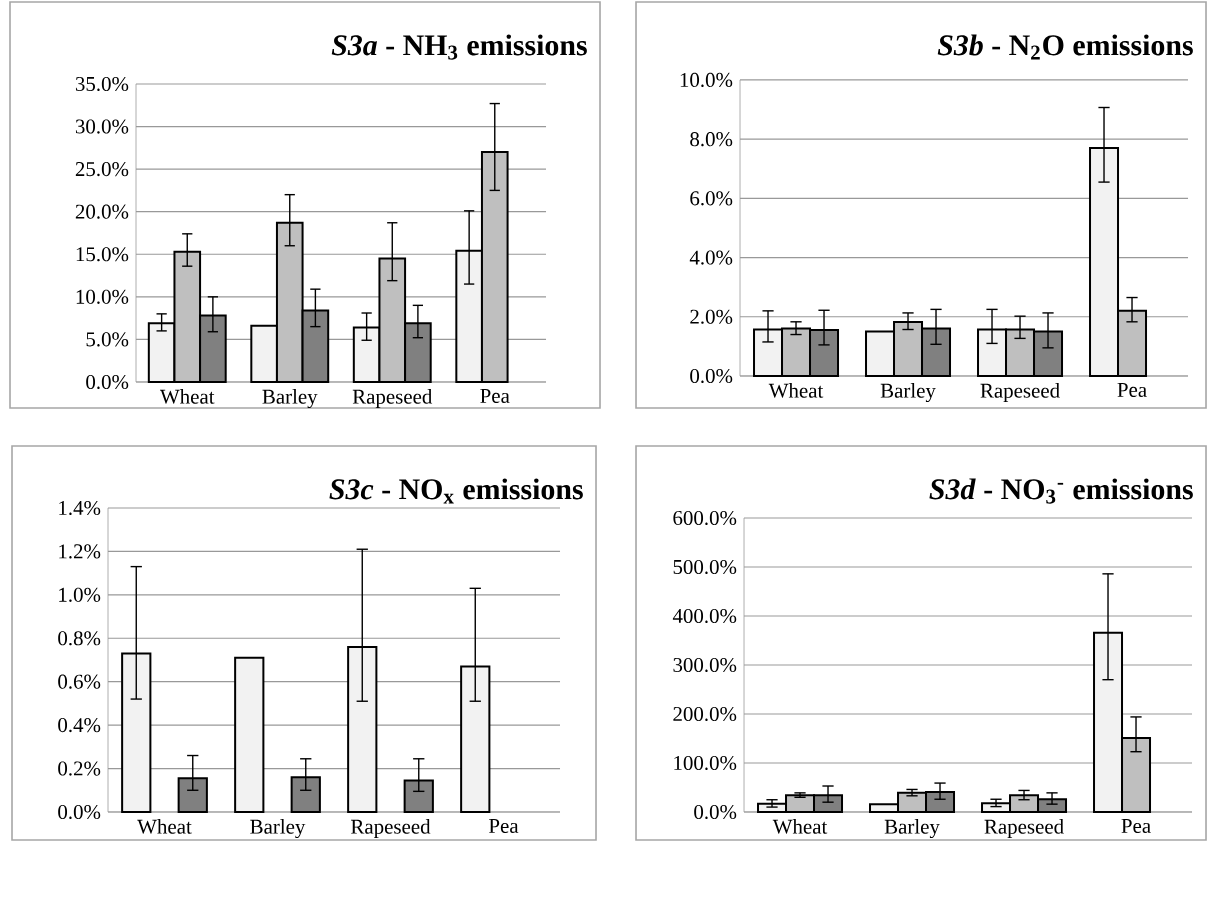 This screenshot has height=924, width=1208. I want to click on y-tick-label: 0.8%, so click(79, 638).